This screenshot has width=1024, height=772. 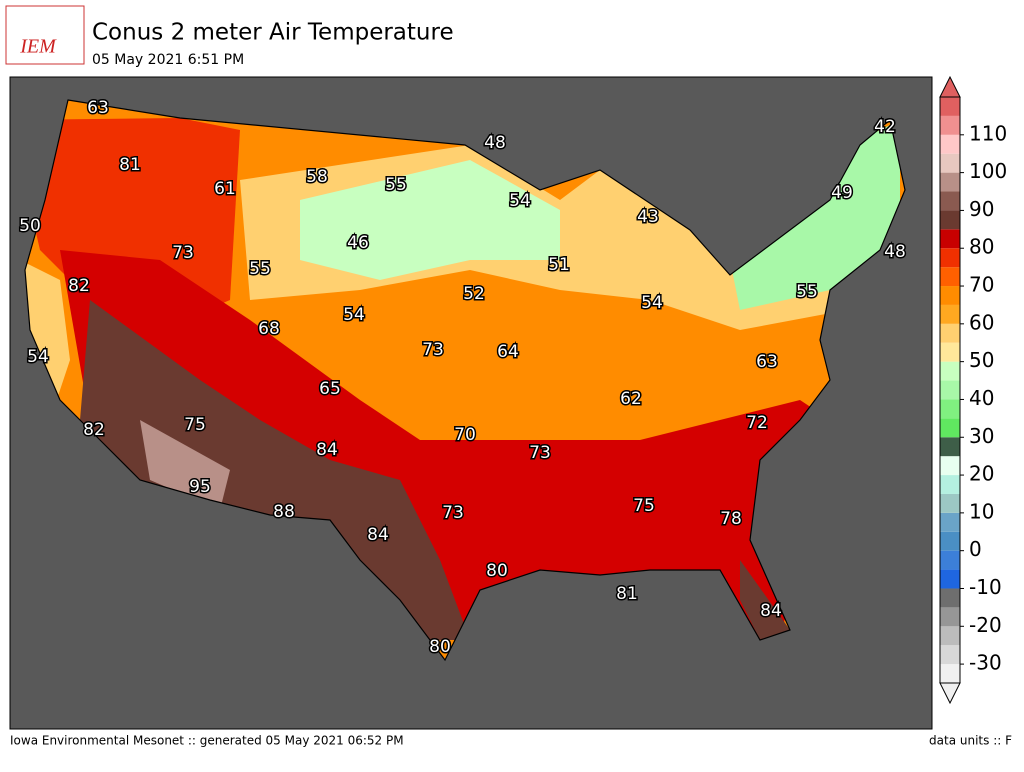 I want to click on colorbar-tick-label: 90, so click(x=981, y=209).